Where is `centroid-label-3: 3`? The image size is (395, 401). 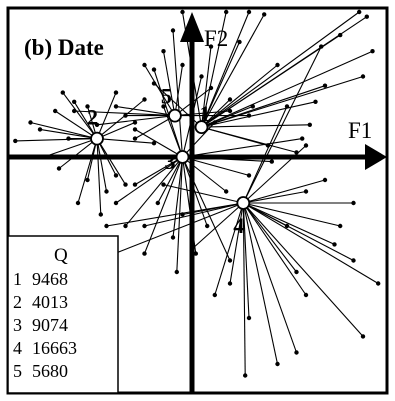 centroid-label-3: 3 is located at coordinates (170, 161).